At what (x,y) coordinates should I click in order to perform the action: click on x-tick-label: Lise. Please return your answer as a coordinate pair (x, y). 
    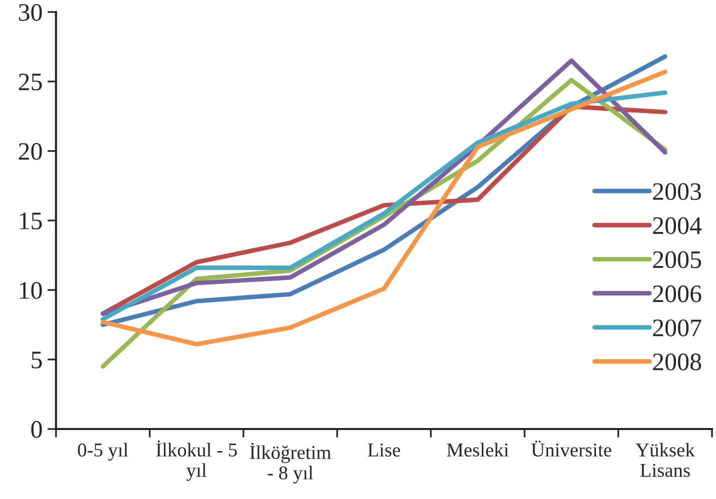
    Looking at the image, I should click on (384, 450).